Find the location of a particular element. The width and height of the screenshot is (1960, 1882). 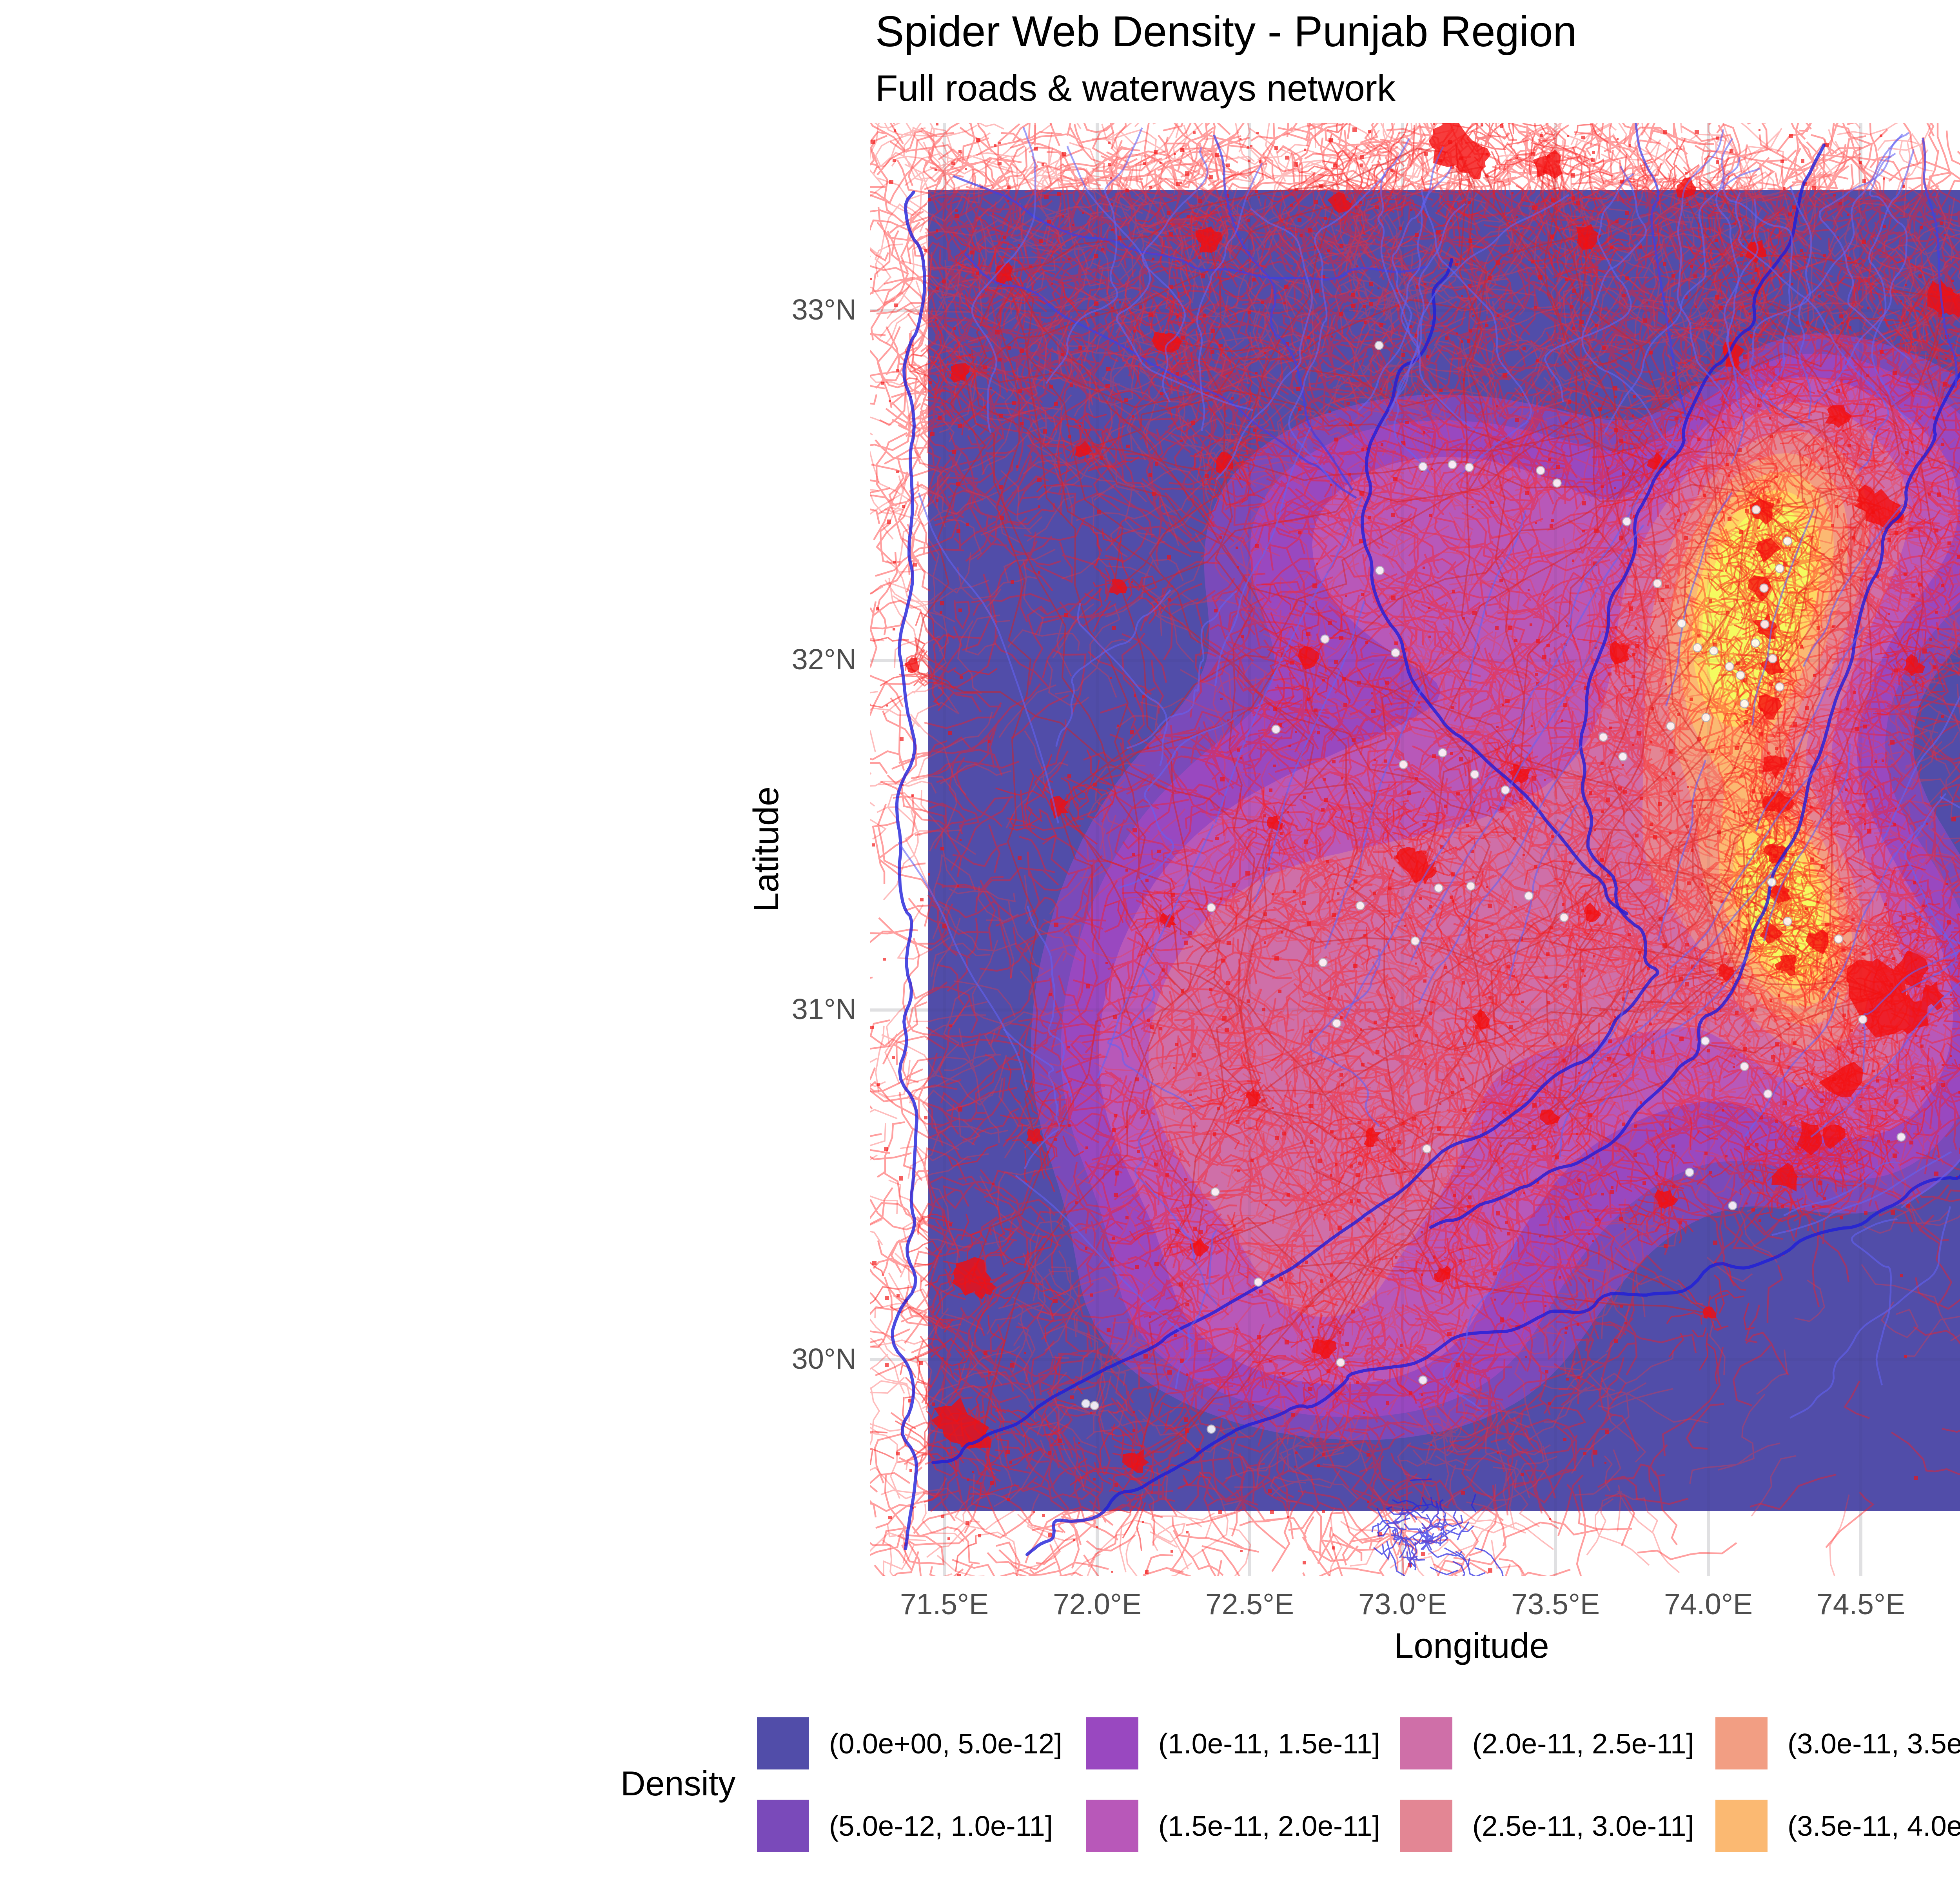

svg-text: 74.0°E is located at coordinates (1708, 1604).